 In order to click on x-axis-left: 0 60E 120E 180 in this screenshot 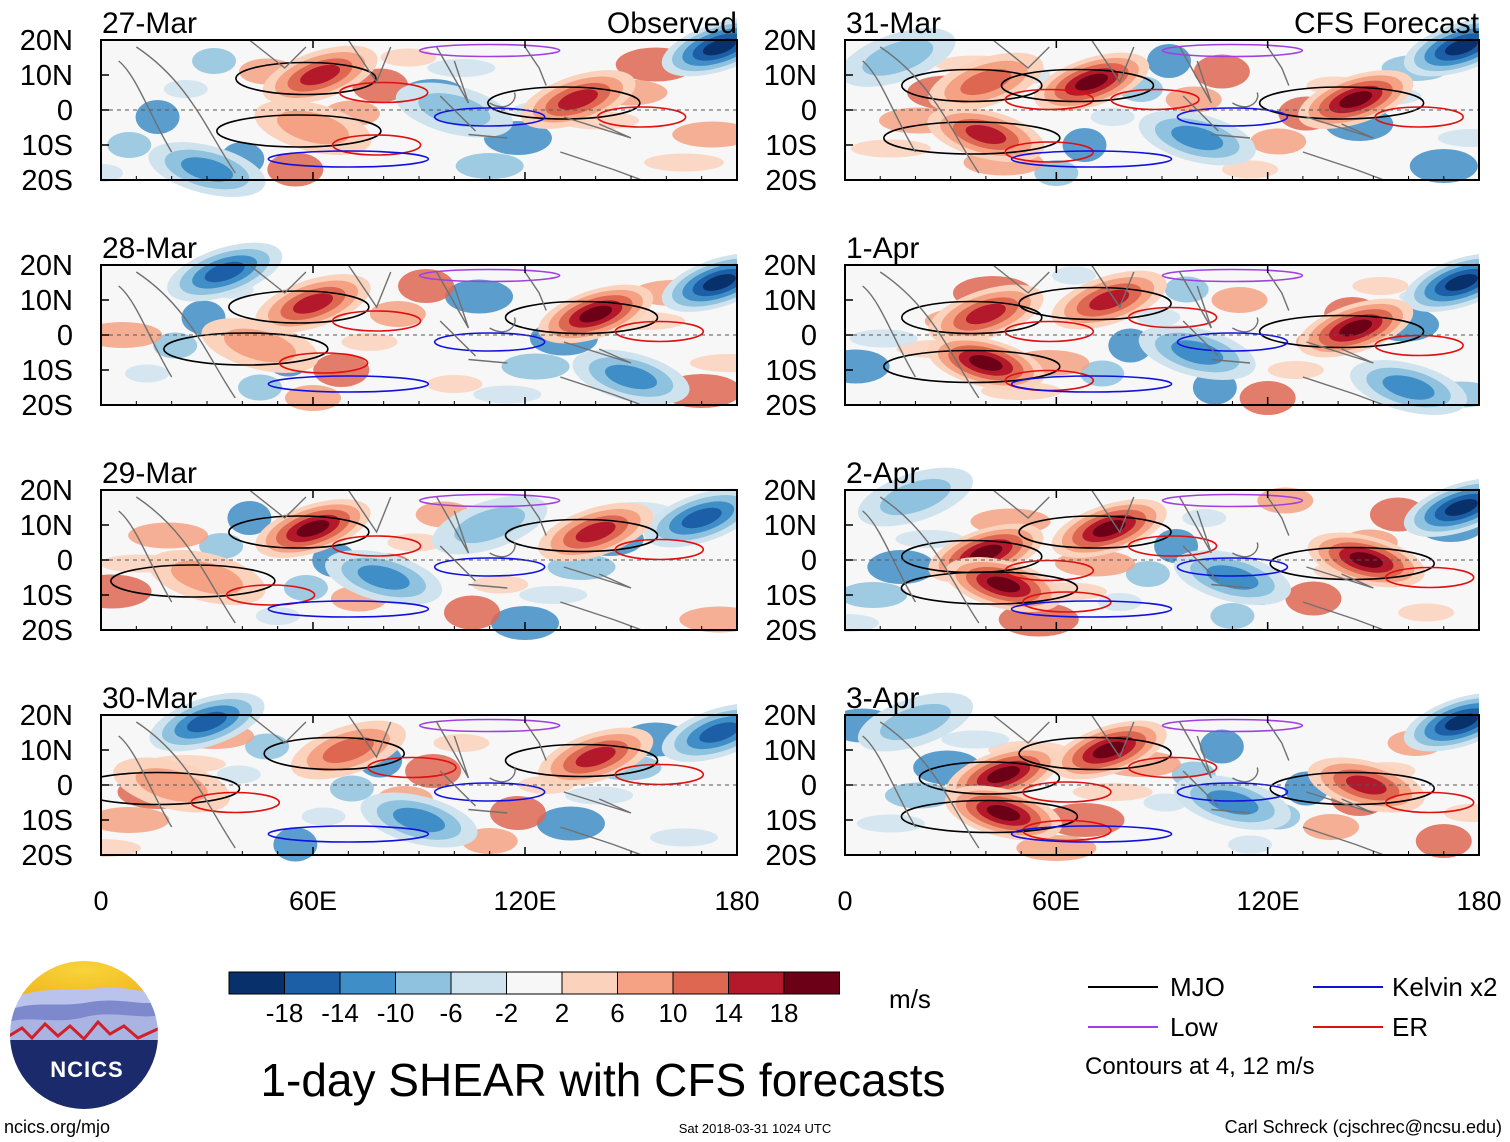, I will do `click(426, 901)`.